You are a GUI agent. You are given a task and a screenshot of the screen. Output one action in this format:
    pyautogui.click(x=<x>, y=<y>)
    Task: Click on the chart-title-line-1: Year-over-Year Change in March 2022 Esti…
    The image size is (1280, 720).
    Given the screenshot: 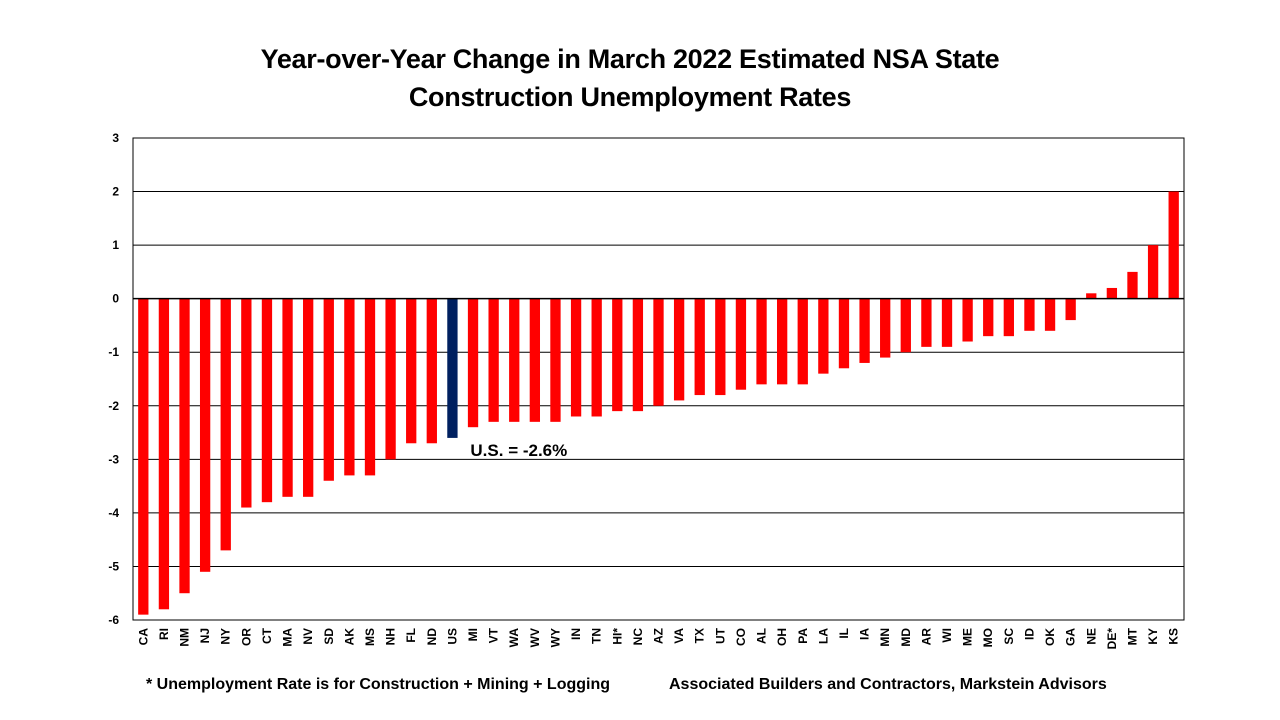 What is the action you would take?
    pyautogui.click(x=630, y=59)
    